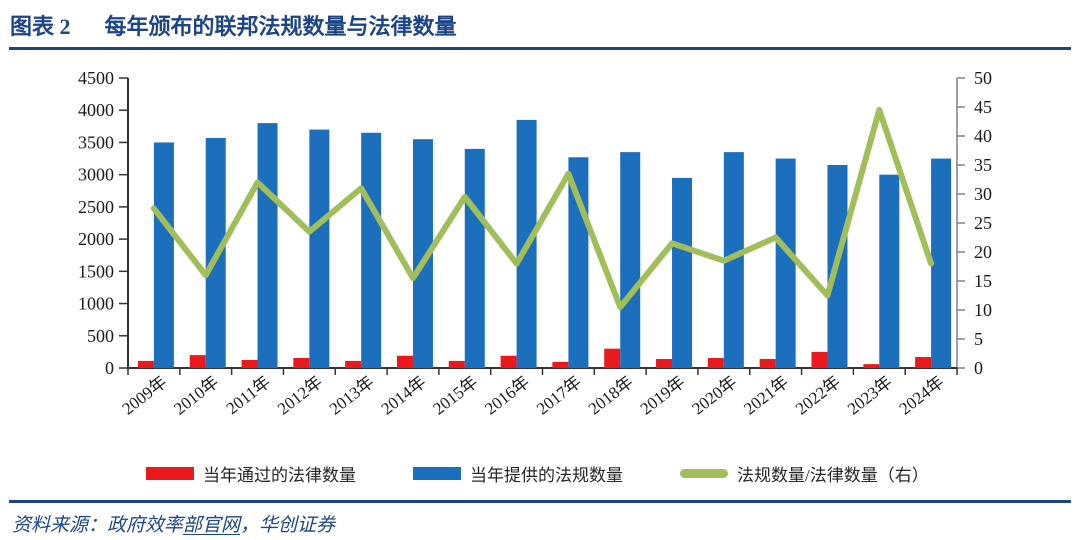 The height and width of the screenshot is (540, 1080). Describe the element at coordinates (983, 107) in the screenshot. I see `svg-text: 45` at that location.